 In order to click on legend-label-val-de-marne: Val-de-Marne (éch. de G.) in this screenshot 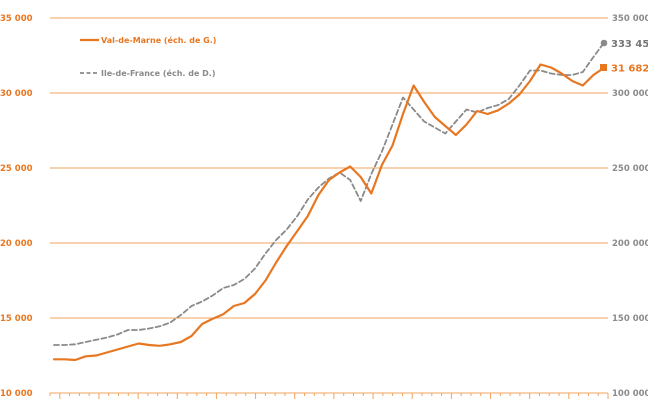, I will do `click(158, 40)`.